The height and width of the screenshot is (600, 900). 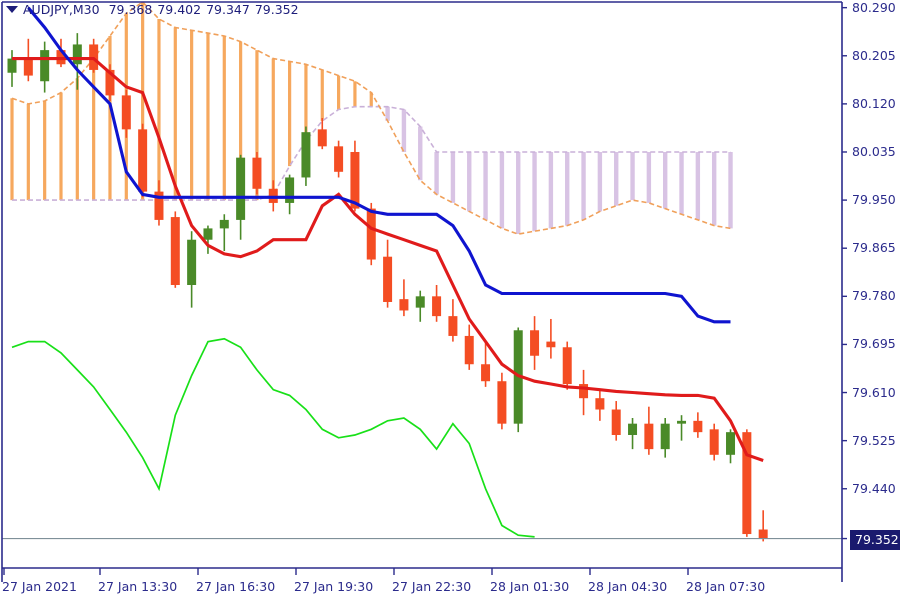 I want to click on chart-header: AUDJPY,M30 79.368 79.402 79.347 79.352, so click(x=155, y=9).